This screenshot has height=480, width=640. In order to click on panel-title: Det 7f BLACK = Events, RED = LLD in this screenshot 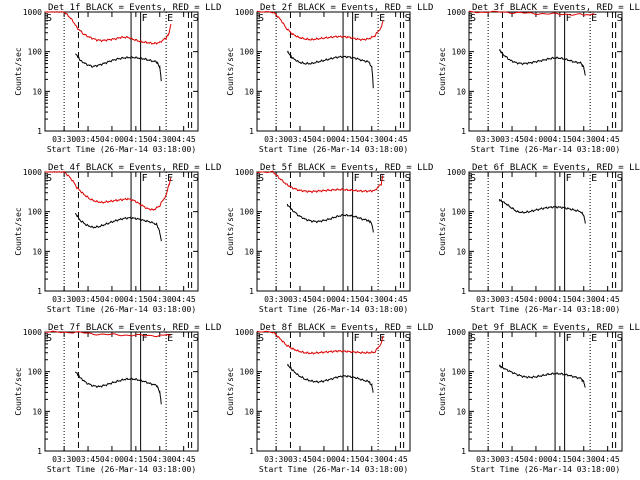, I will do `click(134, 328)`.